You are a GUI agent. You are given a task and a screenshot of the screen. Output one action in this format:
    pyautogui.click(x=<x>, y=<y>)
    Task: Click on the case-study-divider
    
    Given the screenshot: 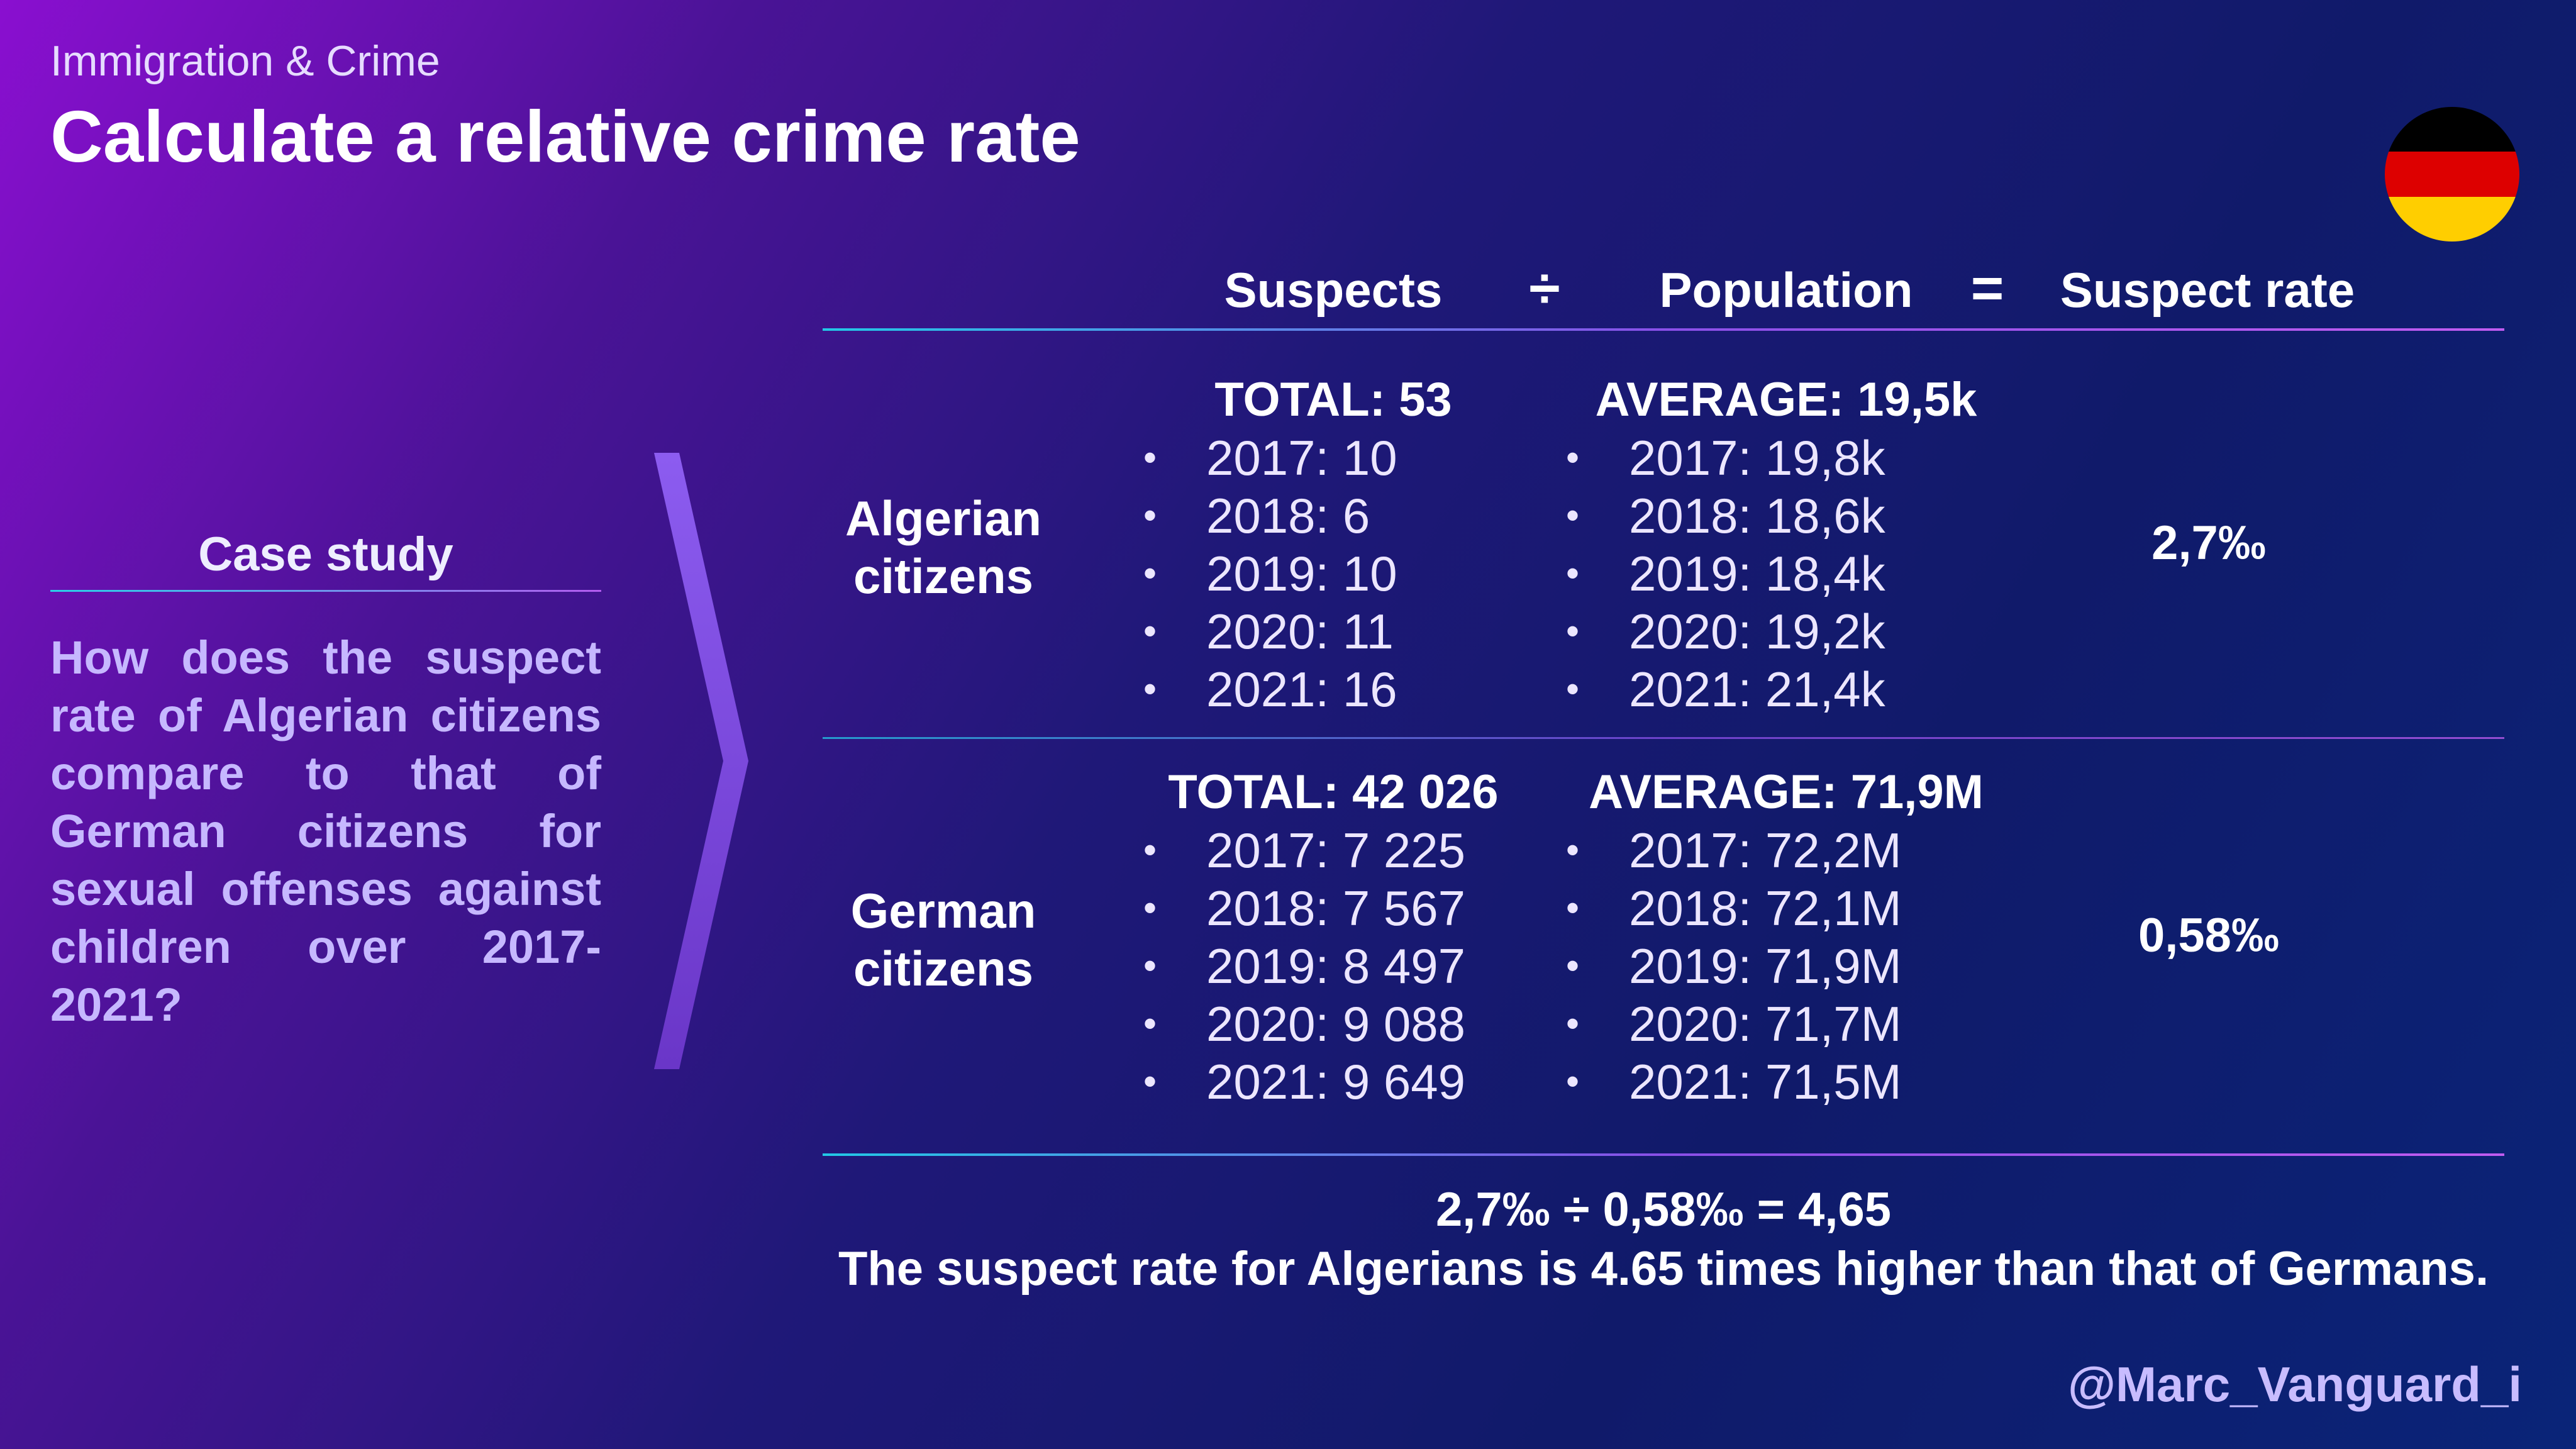 What is the action you would take?
    pyautogui.click(x=325, y=591)
    